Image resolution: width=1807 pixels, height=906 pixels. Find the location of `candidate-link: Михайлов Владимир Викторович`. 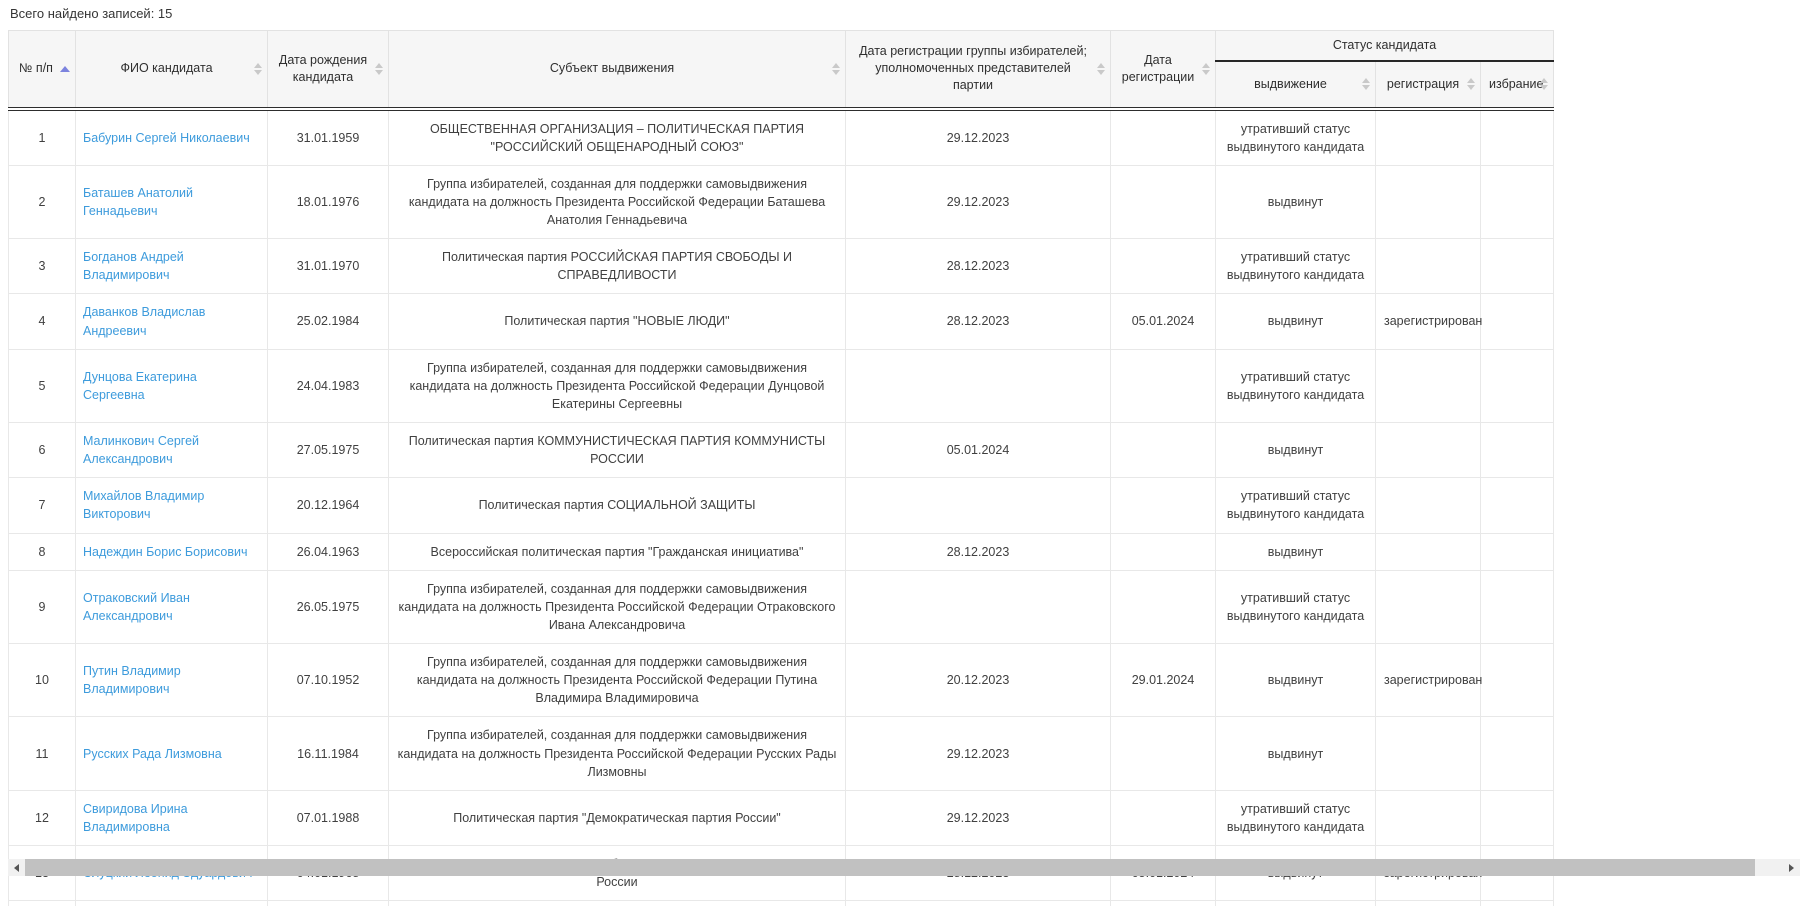

candidate-link: Михайлов Владимир Викторович is located at coordinates (144, 505).